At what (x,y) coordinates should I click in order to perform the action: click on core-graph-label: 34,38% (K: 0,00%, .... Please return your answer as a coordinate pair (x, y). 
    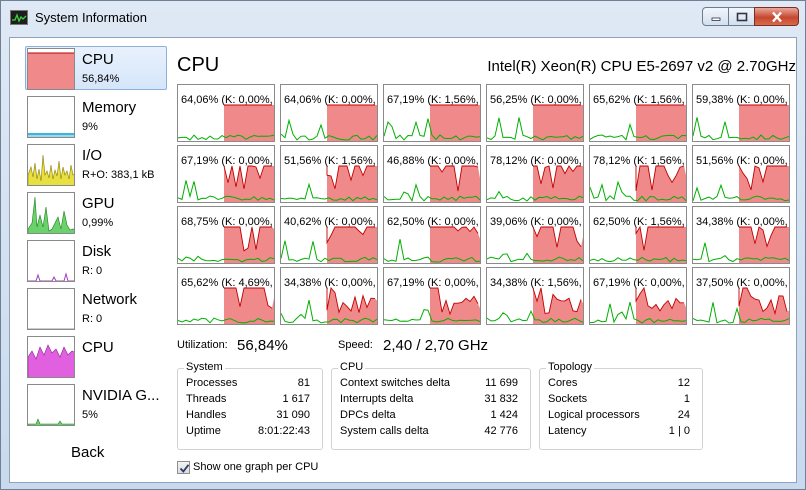
    Looking at the image, I should click on (331, 283).